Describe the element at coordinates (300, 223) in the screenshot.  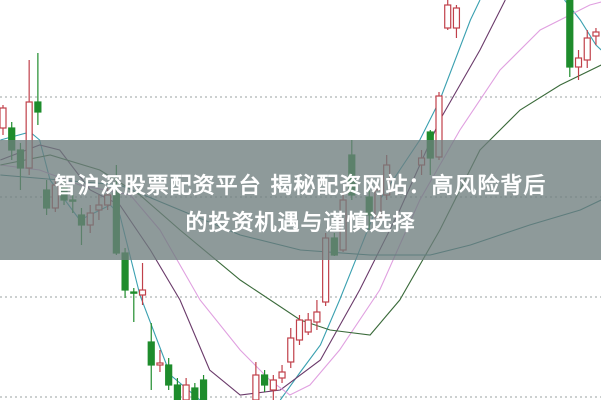
I see `title-line-2: 的投资机遇与谨慎选择` at that location.